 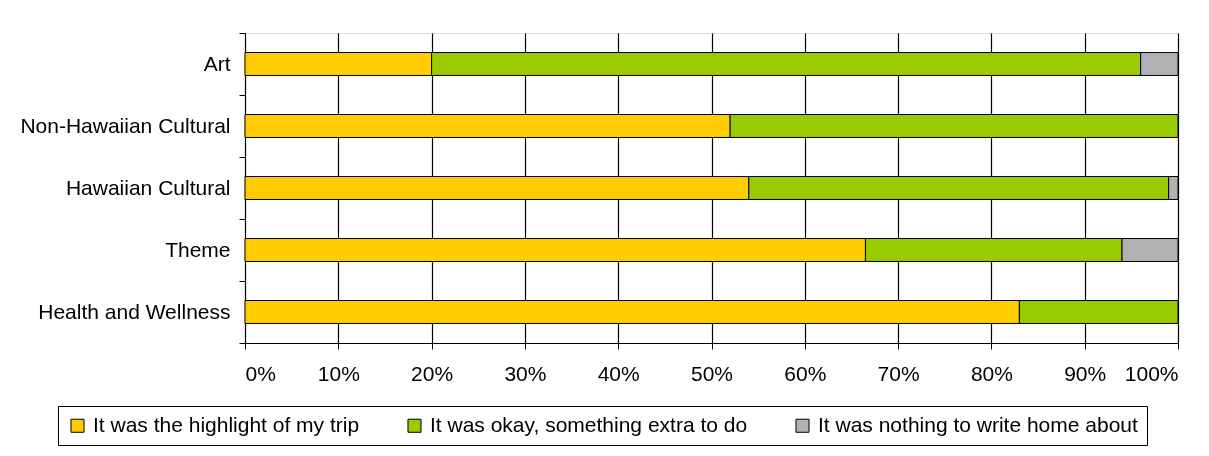 What do you see at coordinates (260, 373) in the screenshot?
I see `x-tick-label: 0%` at bounding box center [260, 373].